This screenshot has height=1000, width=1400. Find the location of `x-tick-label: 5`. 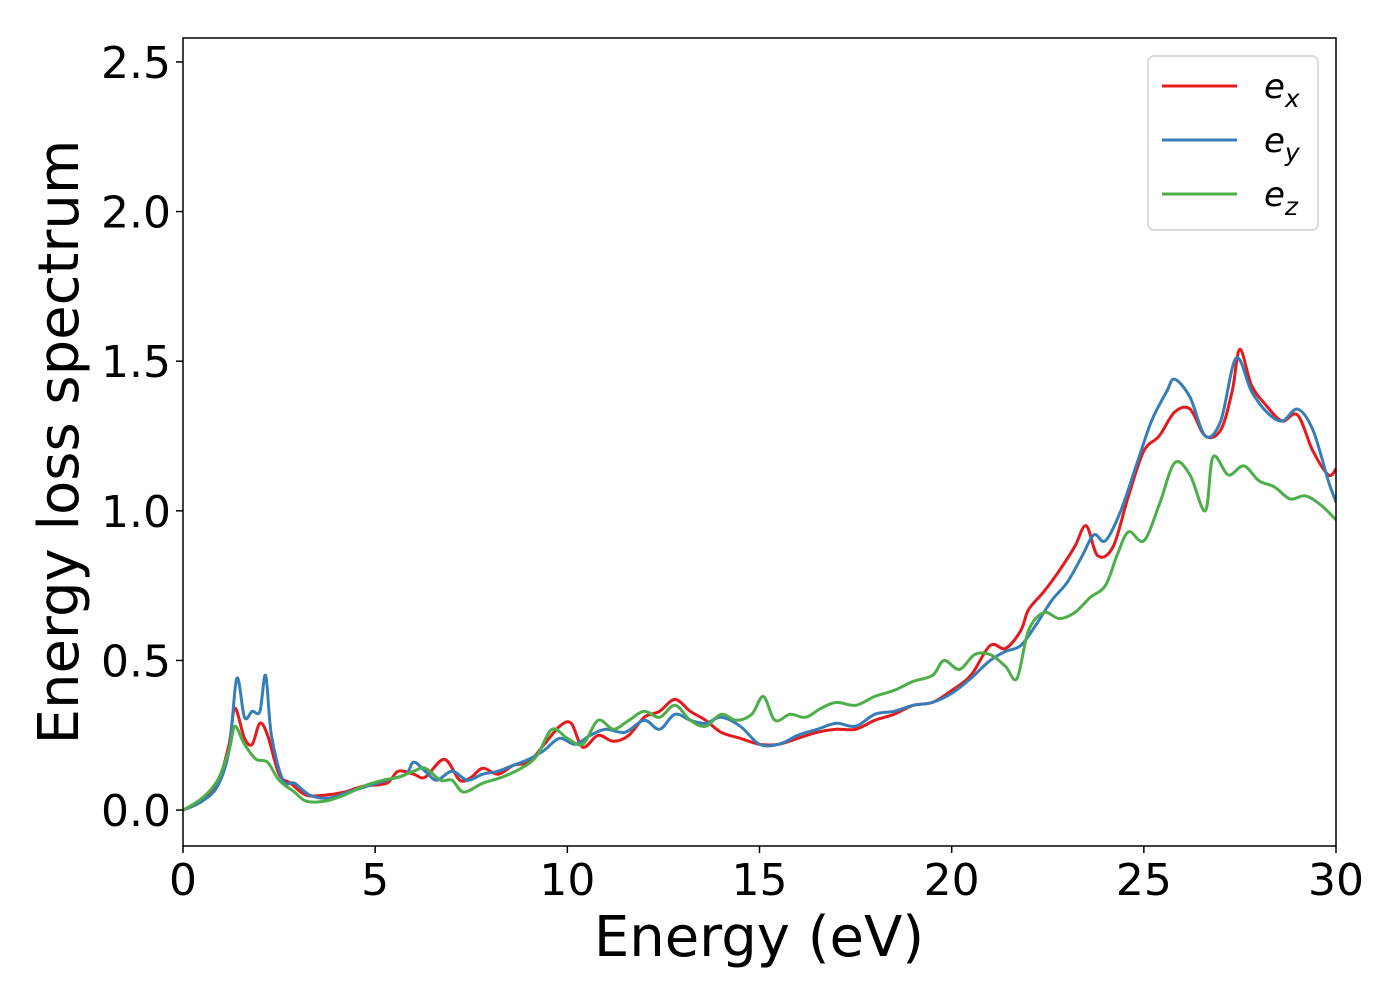

x-tick-label: 5 is located at coordinates (375, 880).